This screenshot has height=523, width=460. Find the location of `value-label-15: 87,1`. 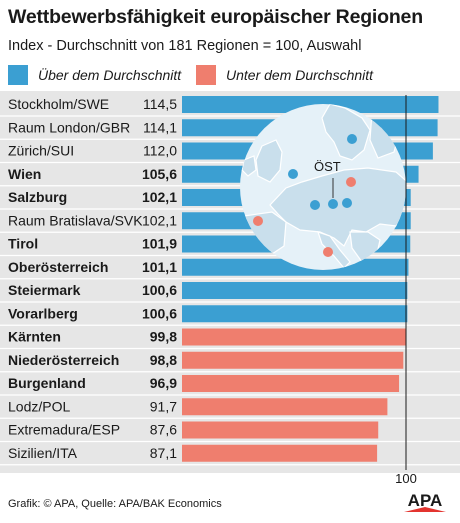

value-label-15: 87,1 is located at coordinates (163, 453).